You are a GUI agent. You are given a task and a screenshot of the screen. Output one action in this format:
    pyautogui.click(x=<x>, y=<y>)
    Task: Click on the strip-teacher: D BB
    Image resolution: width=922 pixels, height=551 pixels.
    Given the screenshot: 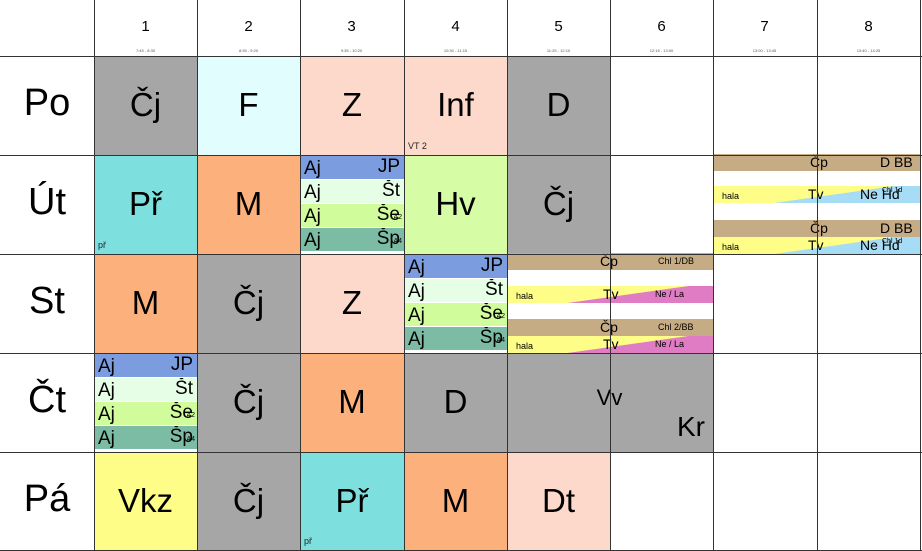 What is the action you would take?
    pyautogui.click(x=896, y=228)
    